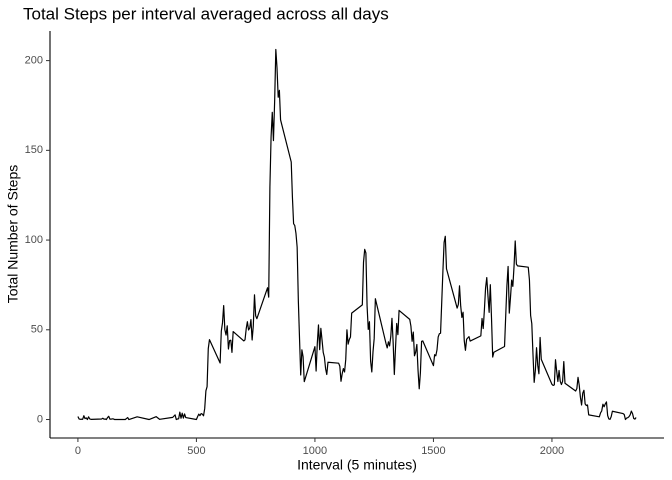  I want to click on x-tick-label: 1000, so click(315, 451).